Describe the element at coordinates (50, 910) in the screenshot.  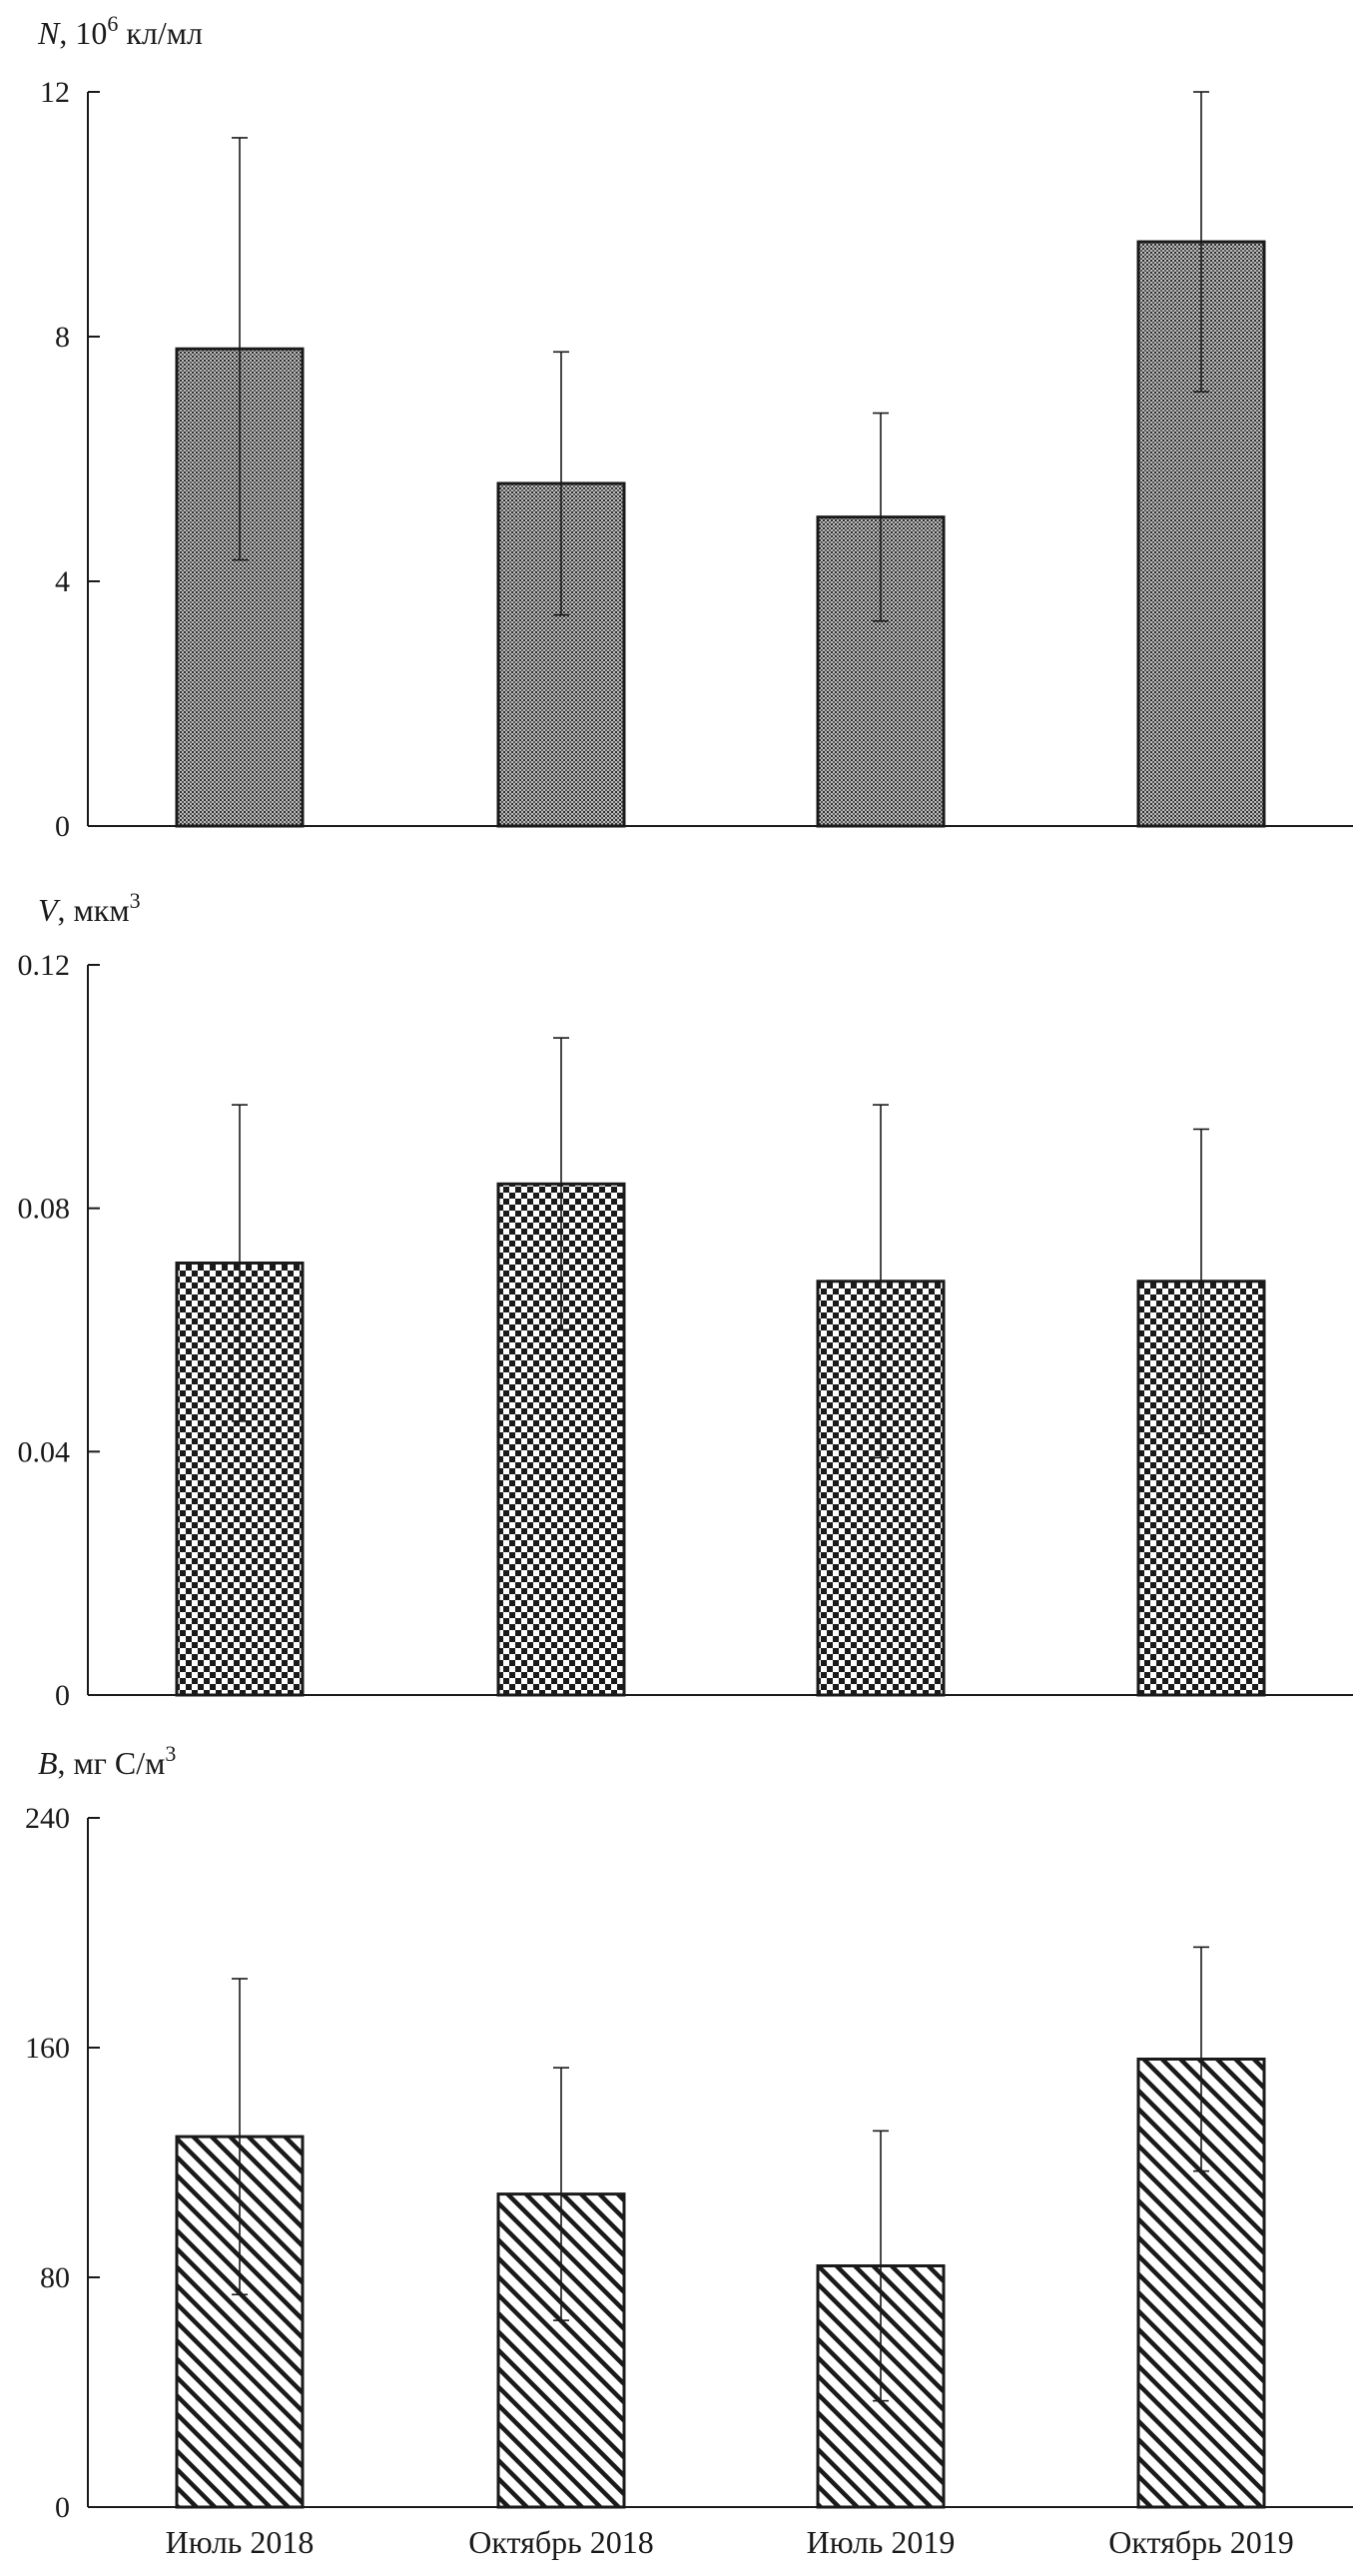
I see `y-axis-symbol: V` at that location.